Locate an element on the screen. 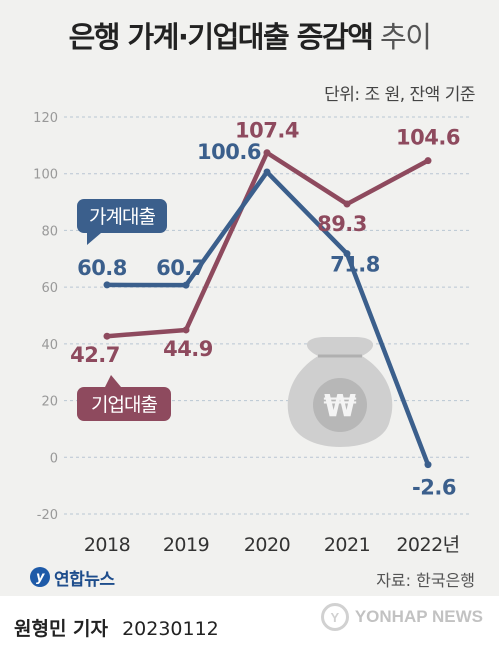 The width and height of the screenshot is (499, 646). yonhap-brand: y 연합뉴스 is located at coordinates (72, 577).